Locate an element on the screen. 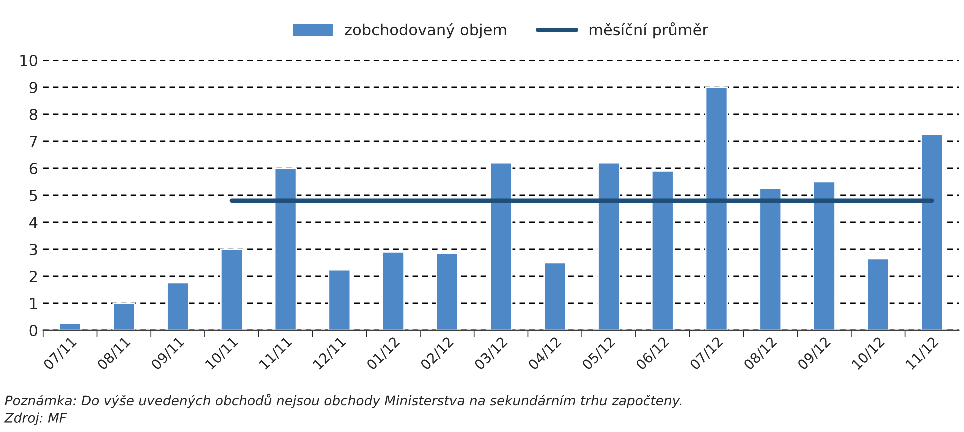 The height and width of the screenshot is (432, 964). y-tick-label: 4 is located at coordinates (34, 222).